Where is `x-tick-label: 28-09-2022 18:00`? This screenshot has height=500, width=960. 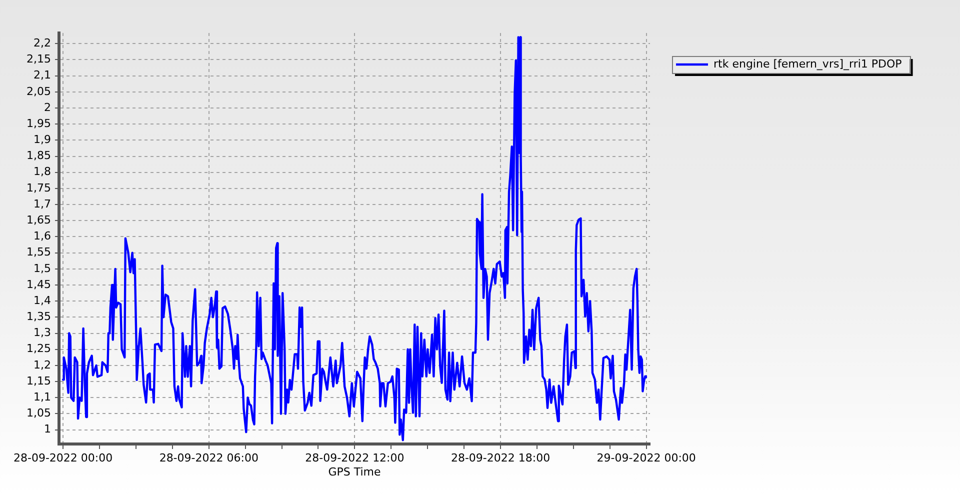 x-tick-label: 28-09-2022 18:00 is located at coordinates (500, 457).